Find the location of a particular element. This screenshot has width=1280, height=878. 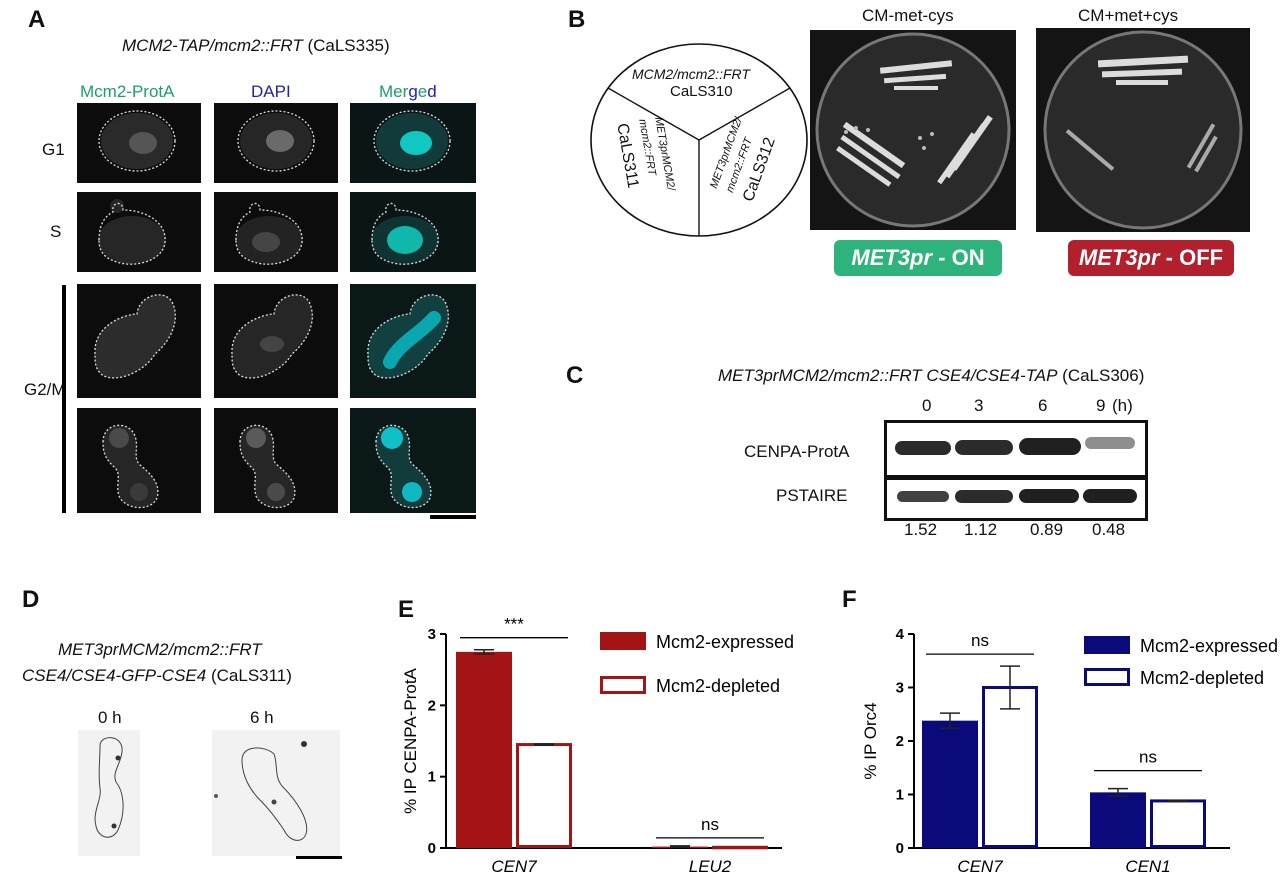

panel-d-label: D is located at coordinates (31, 599).